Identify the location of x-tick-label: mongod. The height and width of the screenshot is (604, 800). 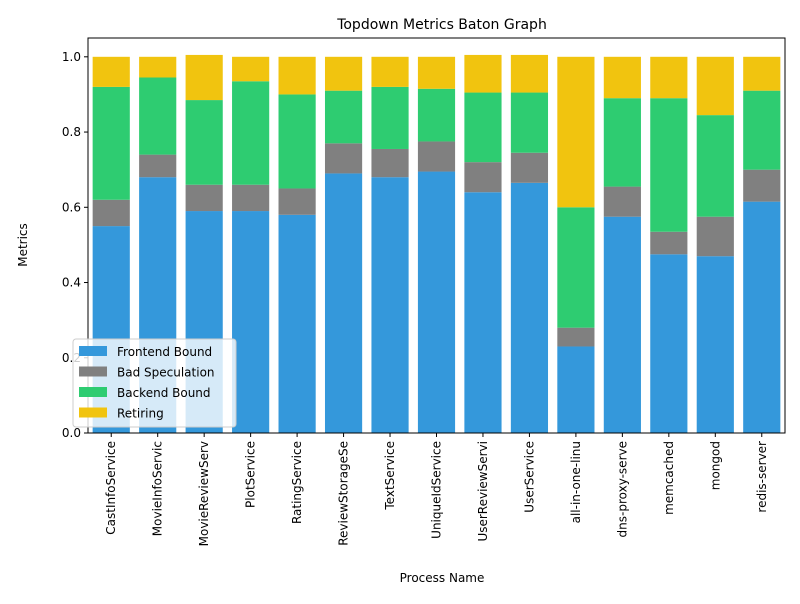
(715, 465).